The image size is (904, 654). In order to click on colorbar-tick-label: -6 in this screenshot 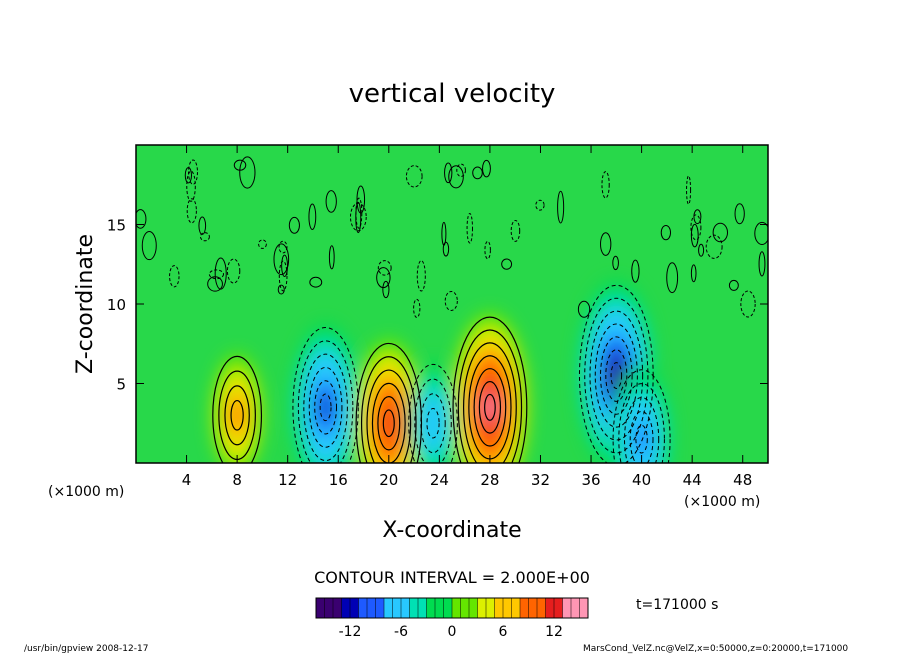, I will do `click(401, 632)`.